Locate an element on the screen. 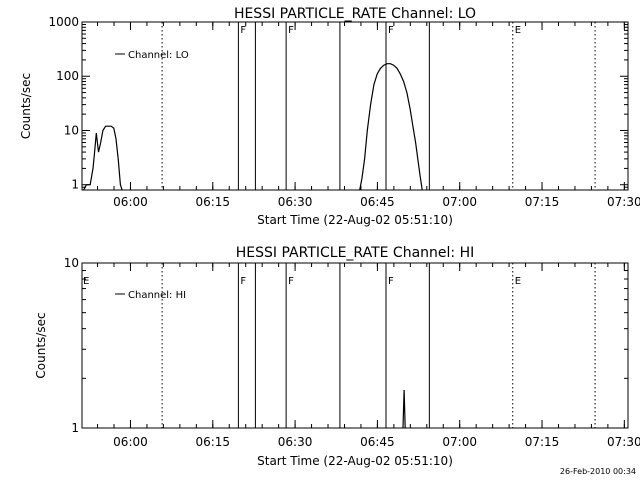 This screenshot has width=640, height=480. chart-title: HESSI PARTICLE_RATE Channel: HI is located at coordinates (355, 253).